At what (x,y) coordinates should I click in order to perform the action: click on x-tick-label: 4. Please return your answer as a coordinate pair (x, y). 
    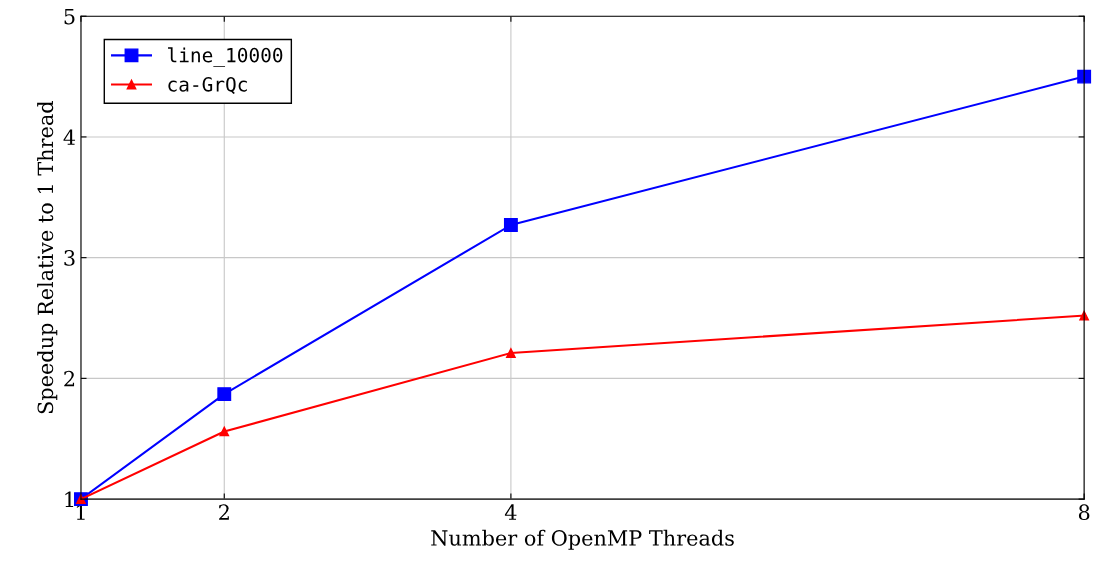
    Looking at the image, I should click on (510, 512).